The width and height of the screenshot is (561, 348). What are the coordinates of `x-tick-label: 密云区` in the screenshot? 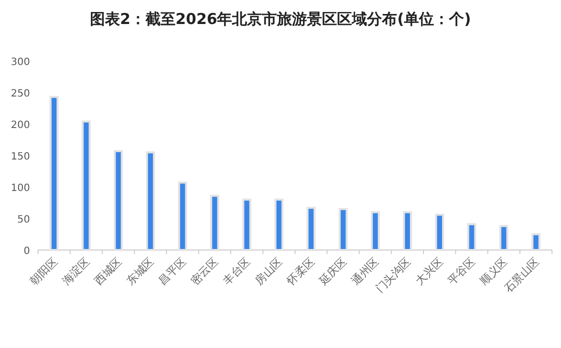 It's located at (204, 271).